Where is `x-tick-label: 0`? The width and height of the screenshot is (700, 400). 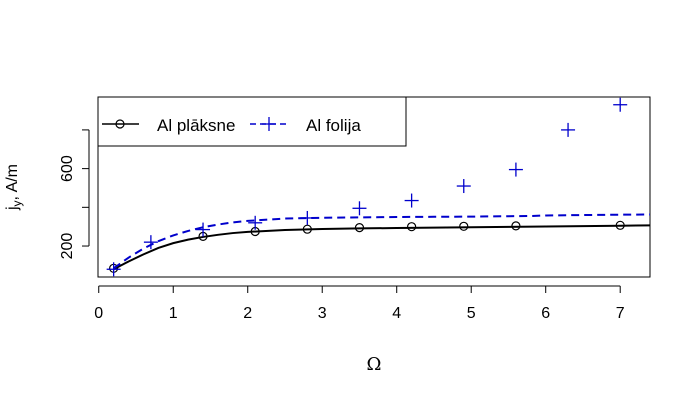
x-tick-label: 0 is located at coordinates (98, 313).